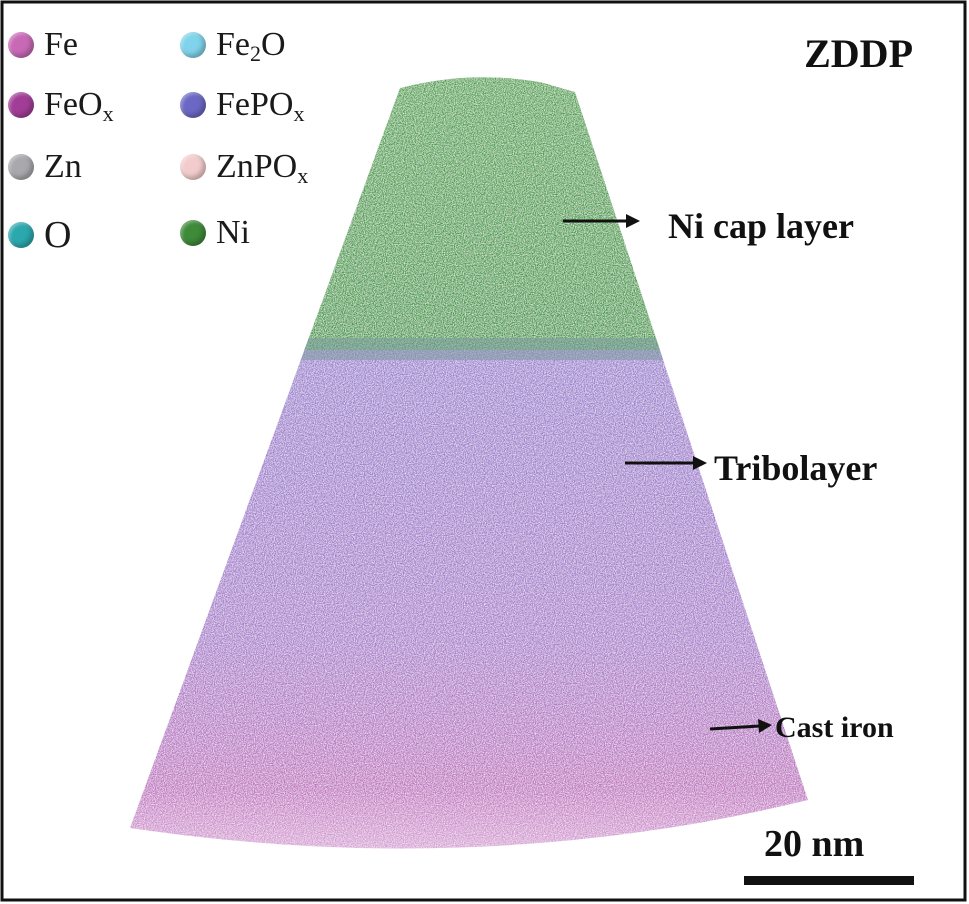 This screenshot has height=904, width=969. What do you see at coordinates (666, 463) in the screenshot?
I see `arrow-tribolayer` at bounding box center [666, 463].